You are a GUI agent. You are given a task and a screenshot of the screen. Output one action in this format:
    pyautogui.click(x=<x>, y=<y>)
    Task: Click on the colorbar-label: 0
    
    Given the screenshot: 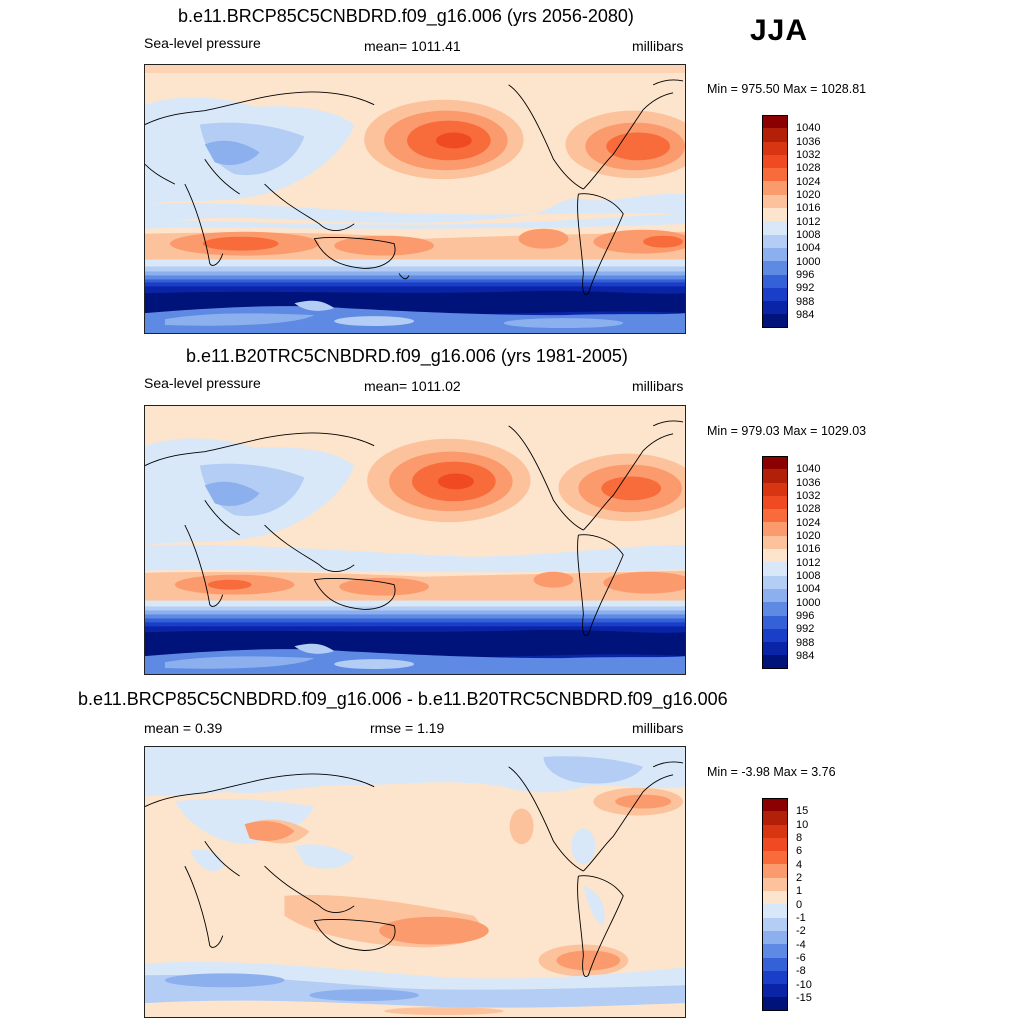 What is the action you would take?
    pyautogui.click(x=799, y=905)
    